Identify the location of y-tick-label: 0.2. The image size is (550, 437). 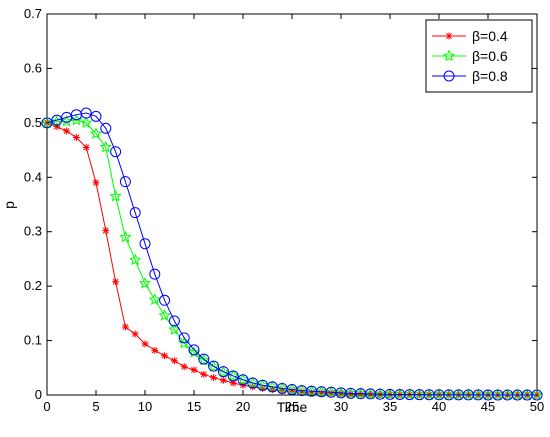
(33, 285).